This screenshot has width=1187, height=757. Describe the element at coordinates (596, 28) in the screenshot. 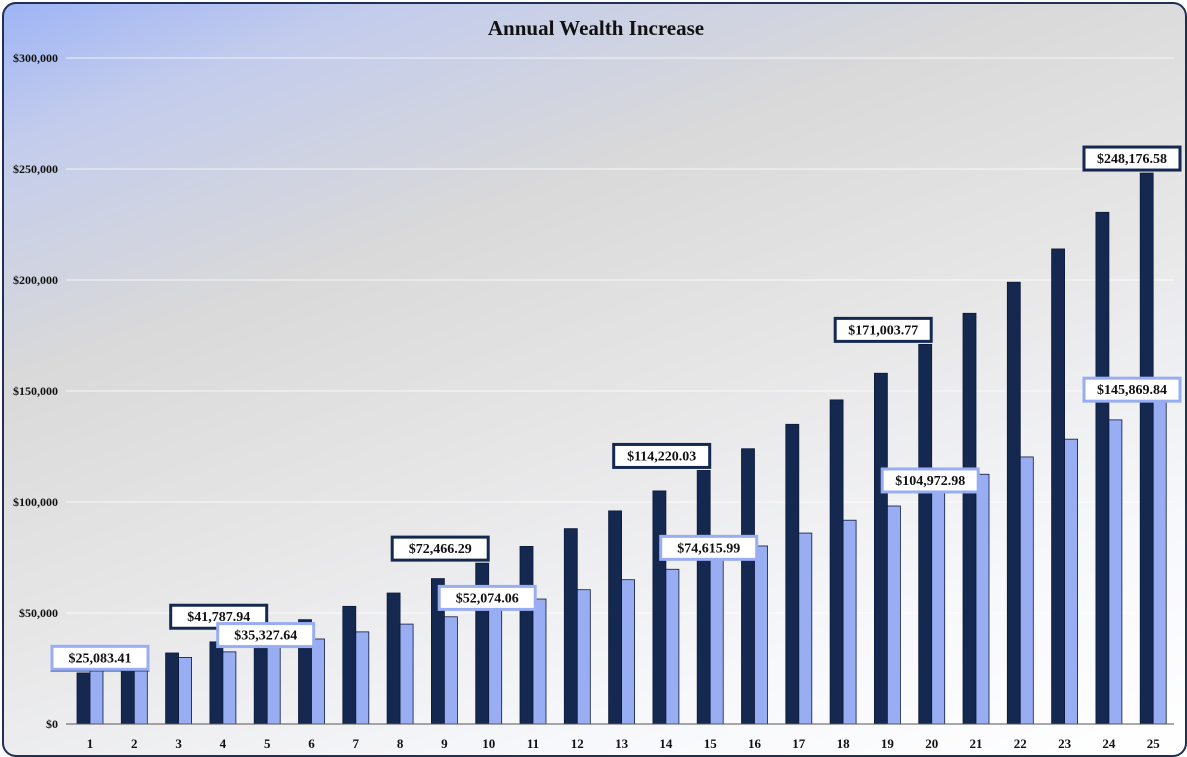

I see `chart-title: Annual Wealth Increase` at that location.